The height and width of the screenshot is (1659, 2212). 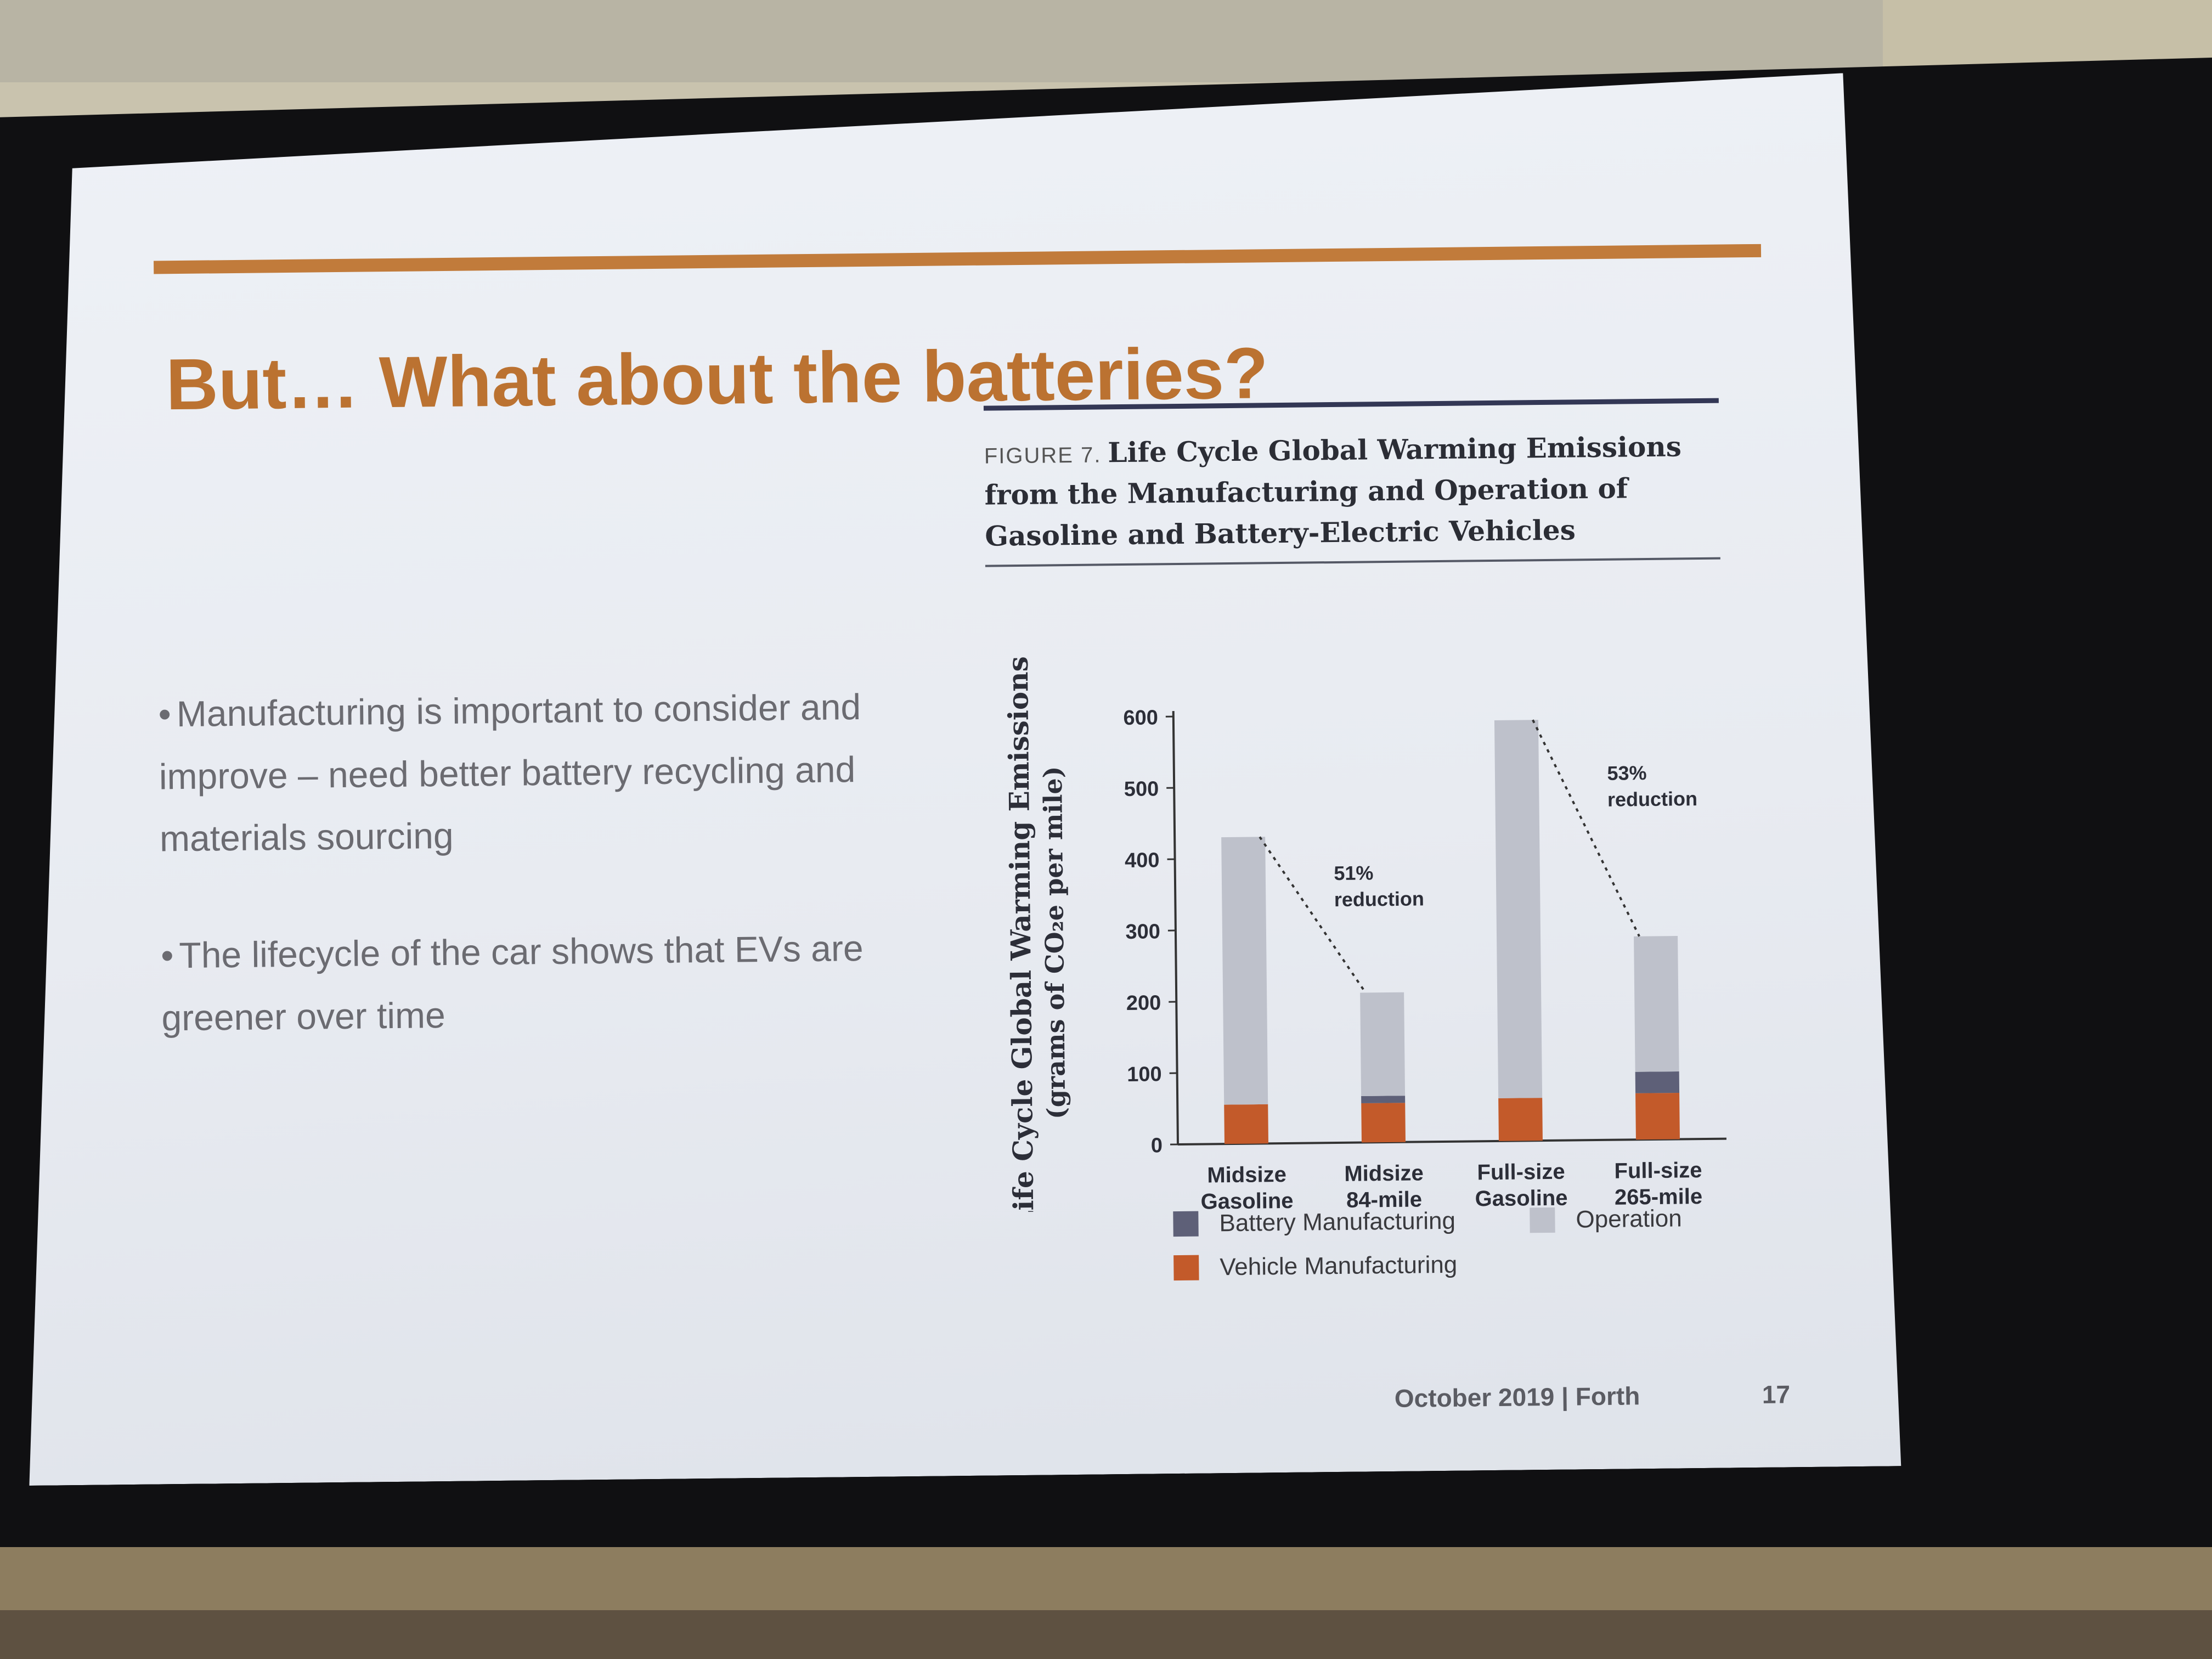 I want to click on slide-title: But… What about the batteries?, so click(x=717, y=379).